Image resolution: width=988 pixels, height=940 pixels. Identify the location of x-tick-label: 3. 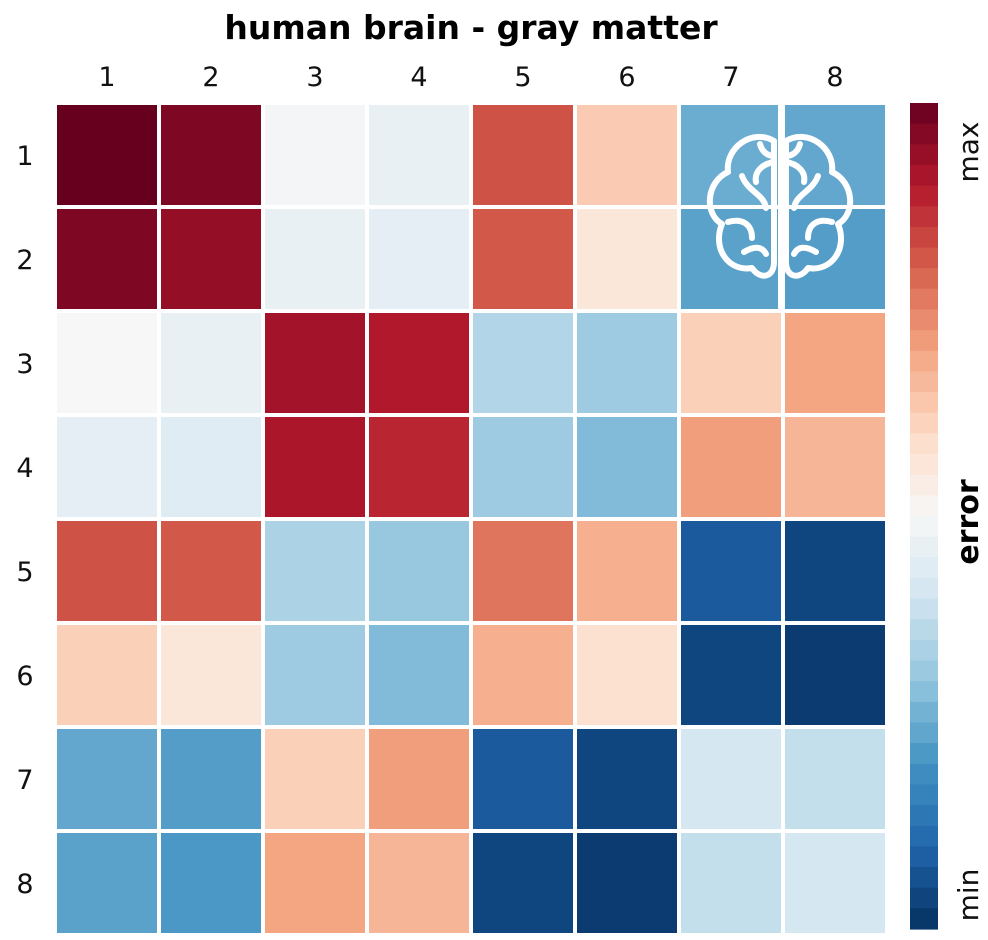
(314, 77).